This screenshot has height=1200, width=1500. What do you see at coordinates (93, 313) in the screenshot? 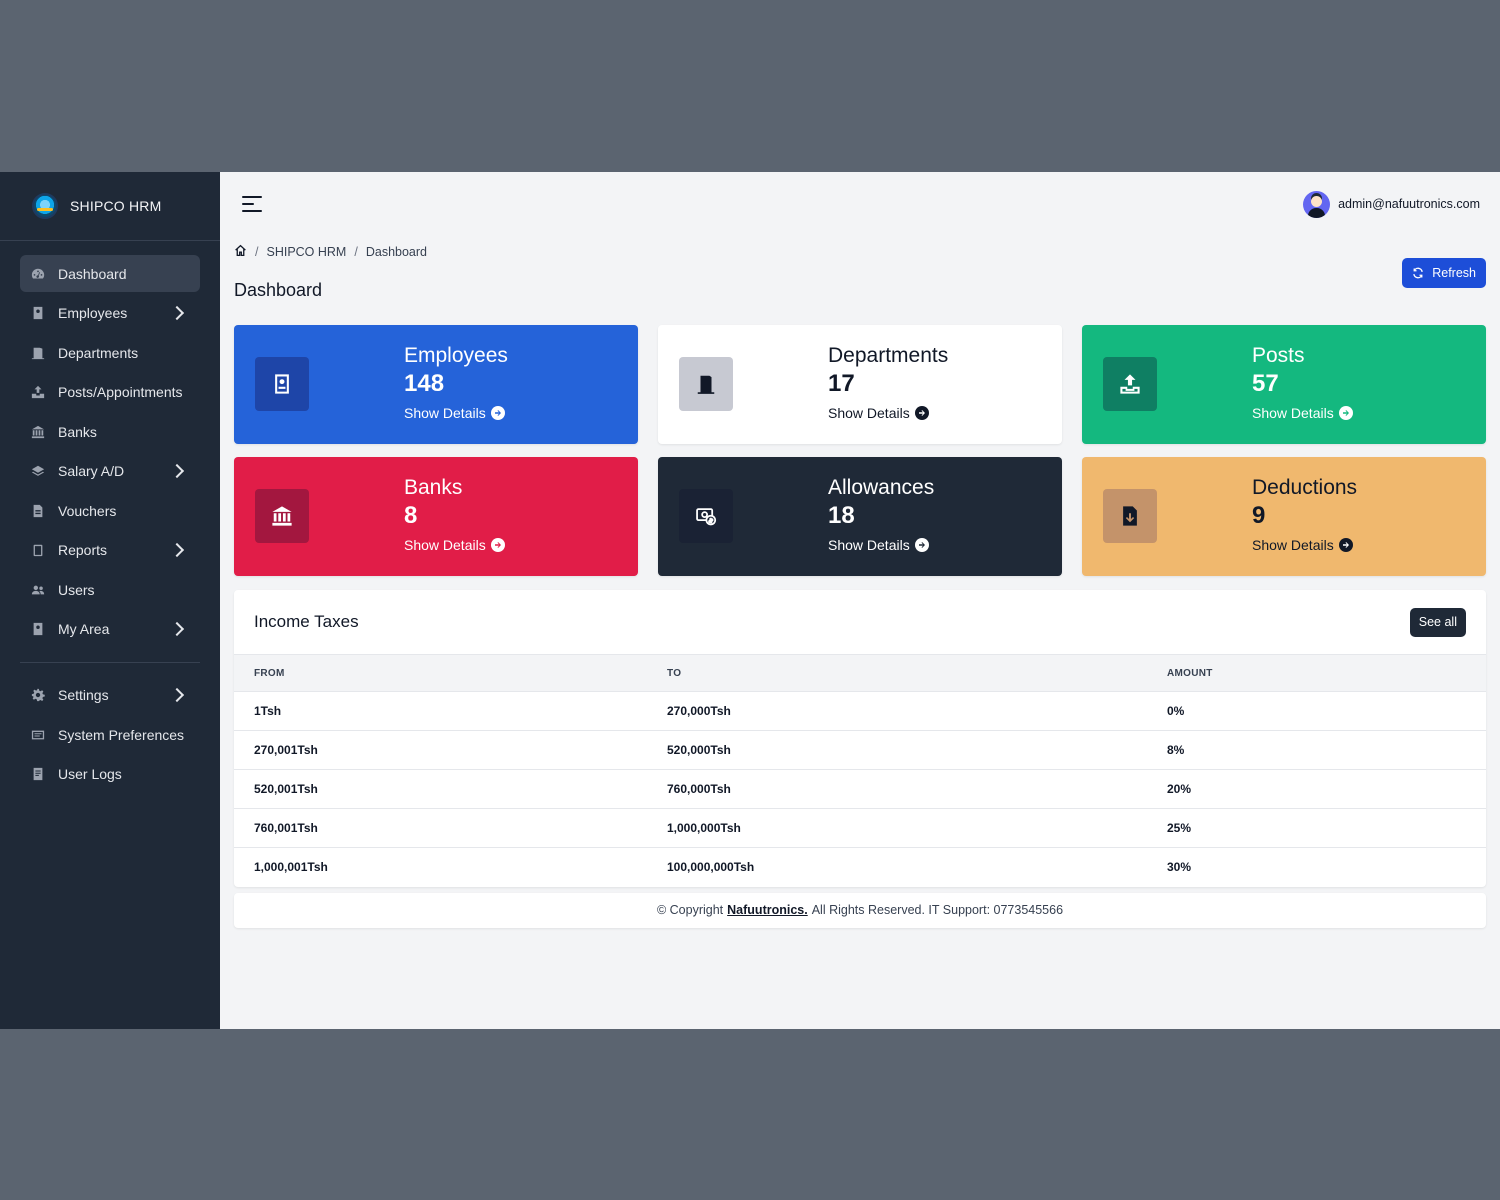
I see `sidebar-item-label: Employees` at bounding box center [93, 313].